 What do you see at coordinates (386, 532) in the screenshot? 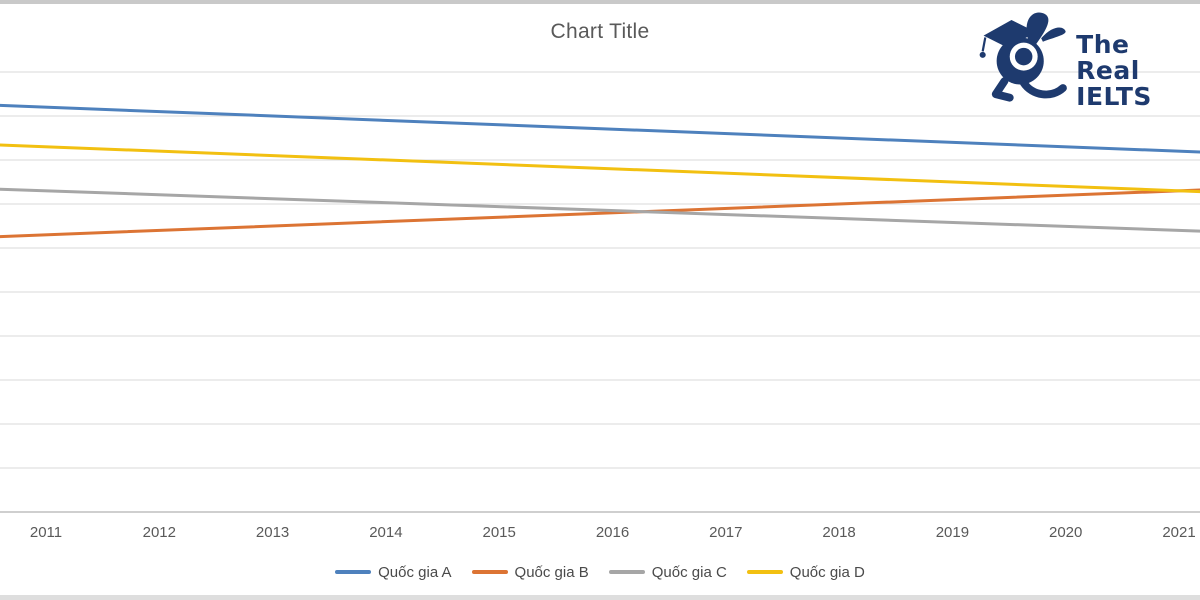
I see `x-axis-label: 2014` at bounding box center [386, 532].